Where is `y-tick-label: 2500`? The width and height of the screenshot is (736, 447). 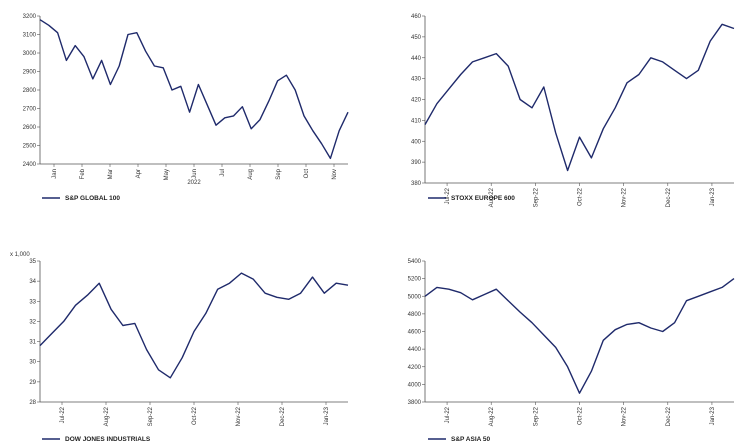 y-tick-label: 2500 is located at coordinates (30, 147).